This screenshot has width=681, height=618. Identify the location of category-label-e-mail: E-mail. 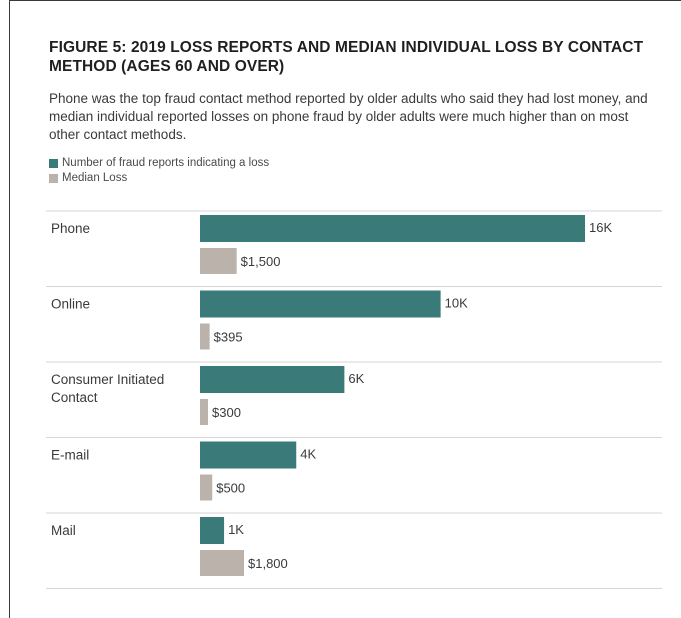
(70, 455).